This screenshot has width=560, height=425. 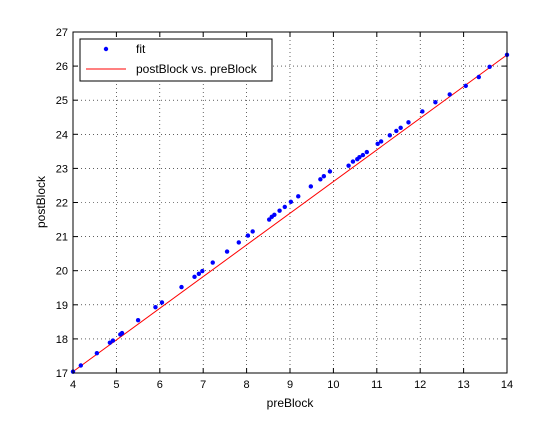 What do you see at coordinates (62, 306) in the screenshot?
I see `y-tick-label: 19` at bounding box center [62, 306].